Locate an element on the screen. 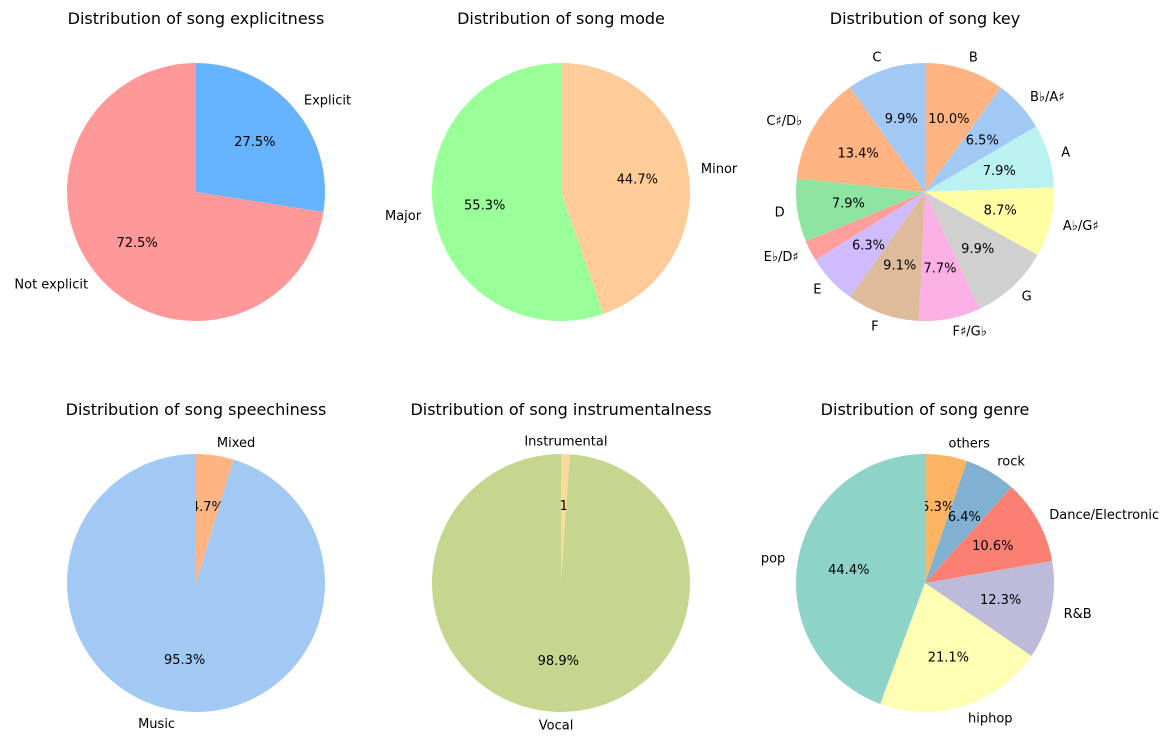 The height and width of the screenshot is (754, 1176). slice-label-music: Music is located at coordinates (156, 724).